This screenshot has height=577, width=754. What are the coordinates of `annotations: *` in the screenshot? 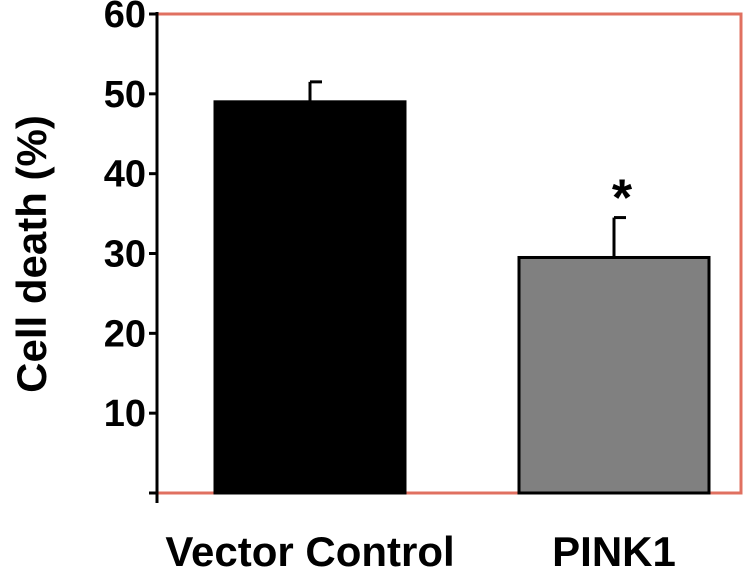 It's located at (622, 199).